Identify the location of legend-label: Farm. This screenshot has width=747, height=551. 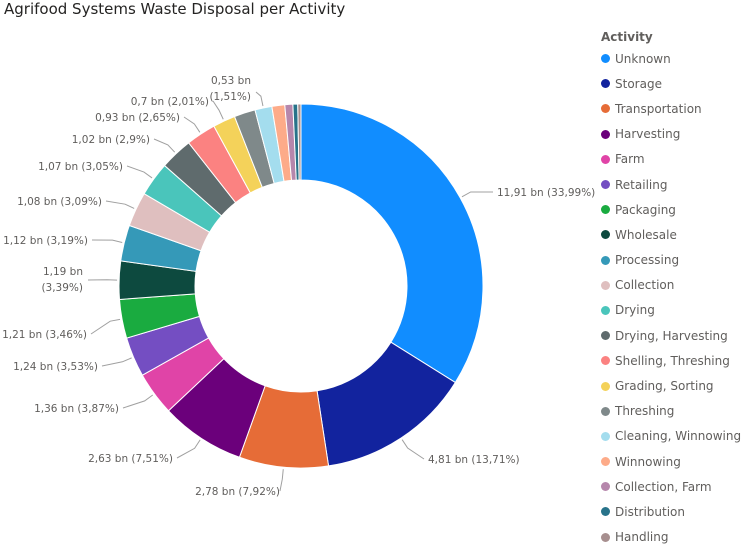
(630, 159).